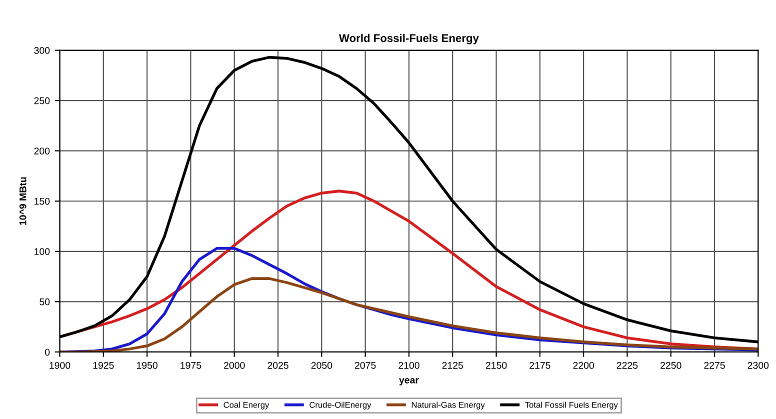 Image resolution: width=776 pixels, height=419 pixels. Describe the element at coordinates (671, 365) in the screenshot. I see `x-tick-label: 2250` at that location.